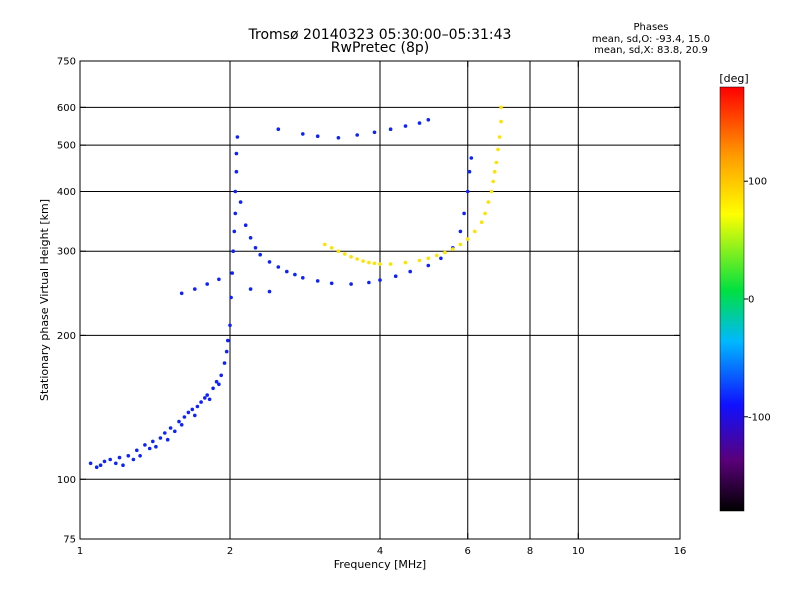 The width and height of the screenshot is (800, 600). I want to click on x-tick-label: 10, so click(578, 551).